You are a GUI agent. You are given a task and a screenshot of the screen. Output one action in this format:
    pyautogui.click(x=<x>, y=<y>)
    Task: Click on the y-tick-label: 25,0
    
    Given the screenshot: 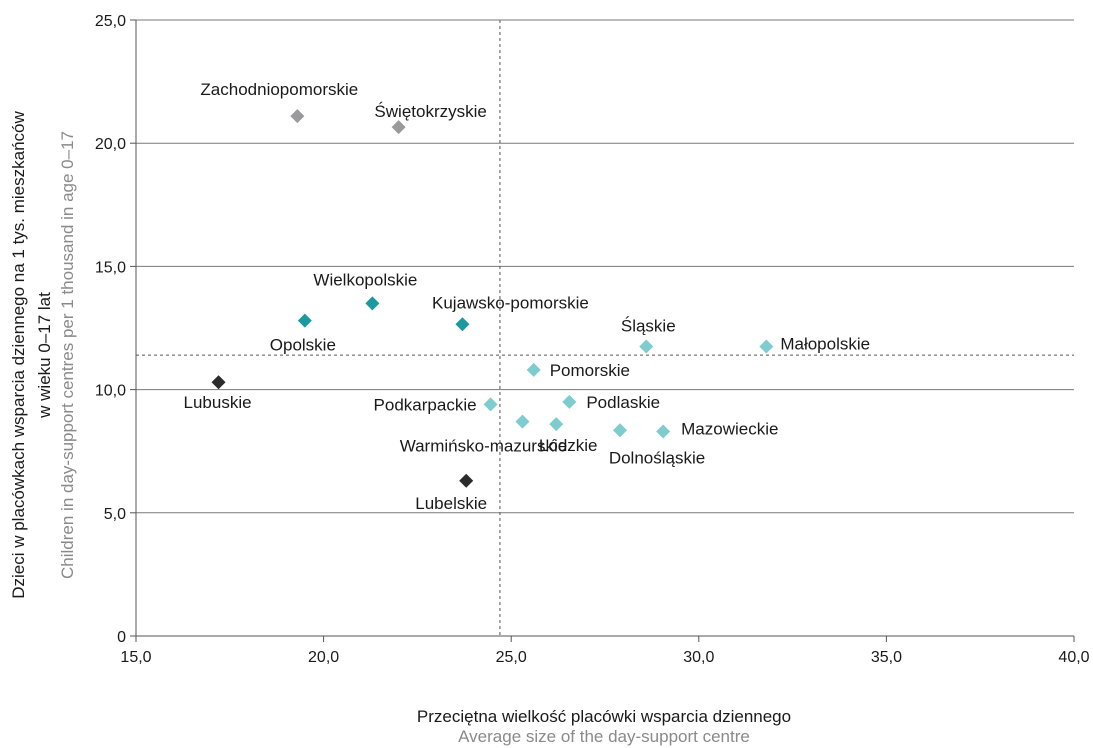 What is the action you would take?
    pyautogui.click(x=110, y=21)
    